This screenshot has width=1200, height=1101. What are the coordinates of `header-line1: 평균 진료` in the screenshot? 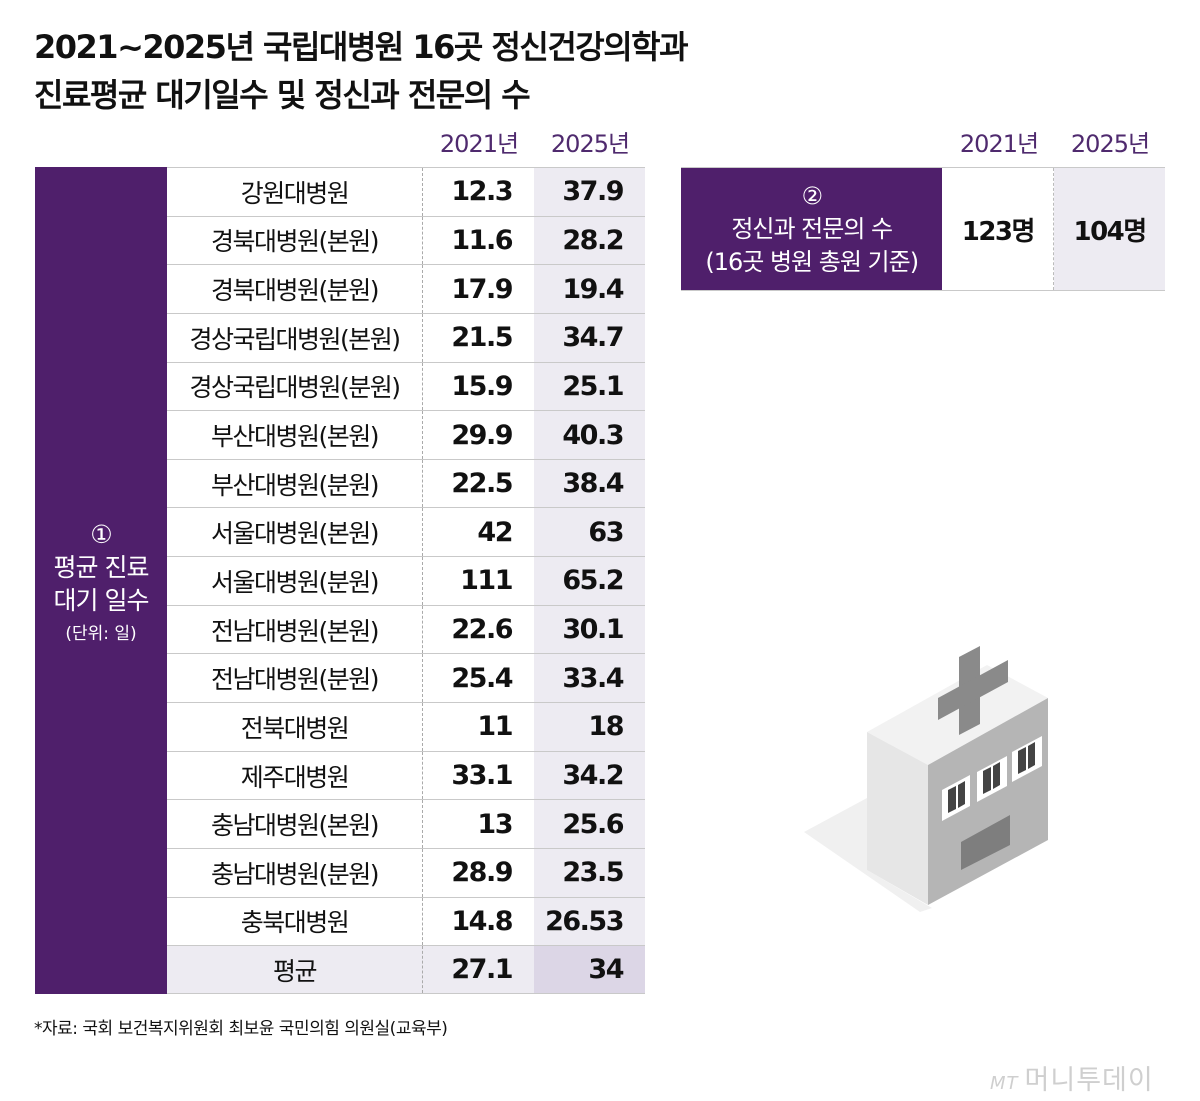 It's located at (101, 567).